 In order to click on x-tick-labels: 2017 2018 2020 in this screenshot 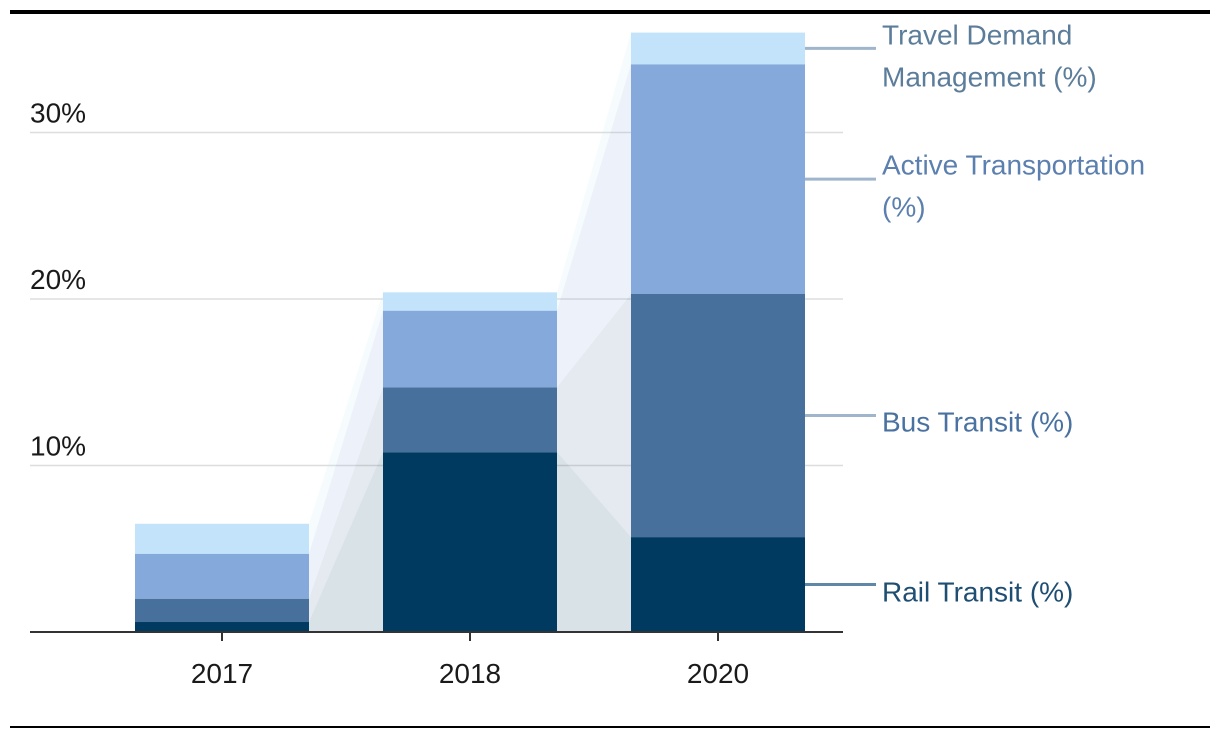, I will do `click(470, 660)`.